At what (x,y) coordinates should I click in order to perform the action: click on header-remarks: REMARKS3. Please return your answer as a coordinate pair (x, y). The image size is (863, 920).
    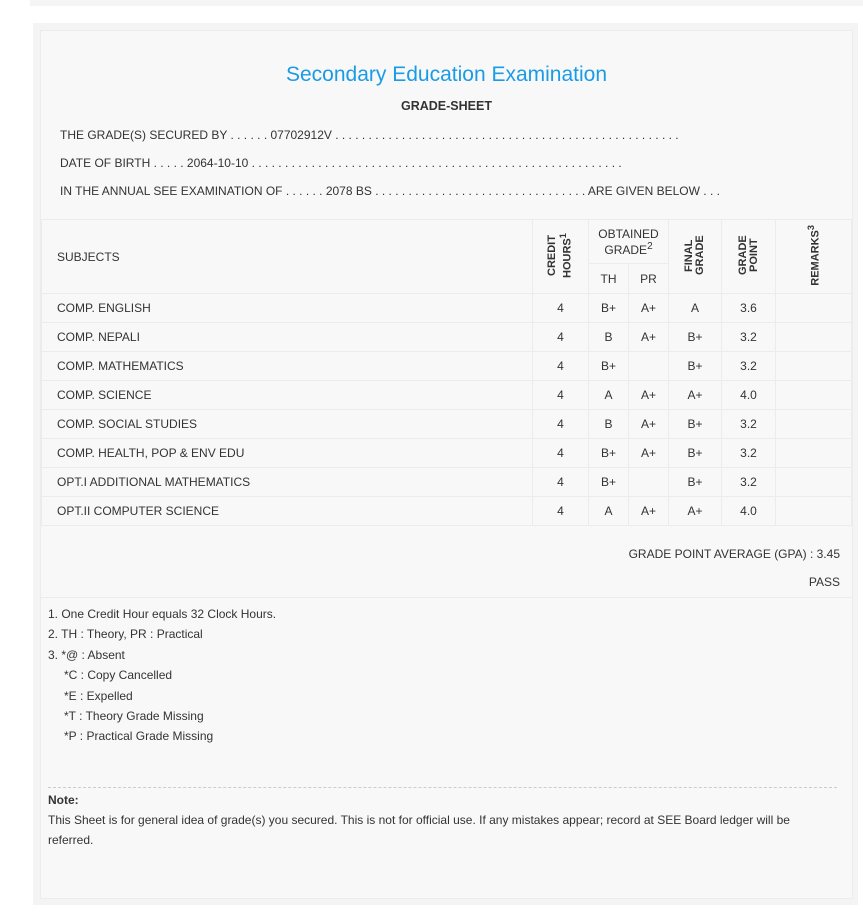
    Looking at the image, I should click on (813, 256).